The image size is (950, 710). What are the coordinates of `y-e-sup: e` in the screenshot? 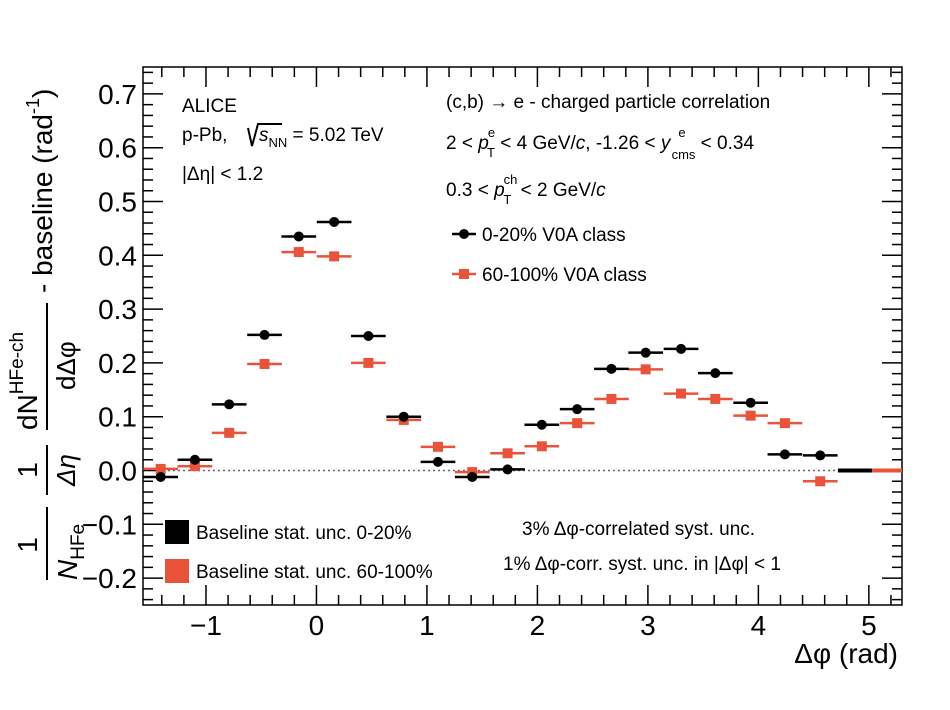 It's located at (681, 132).